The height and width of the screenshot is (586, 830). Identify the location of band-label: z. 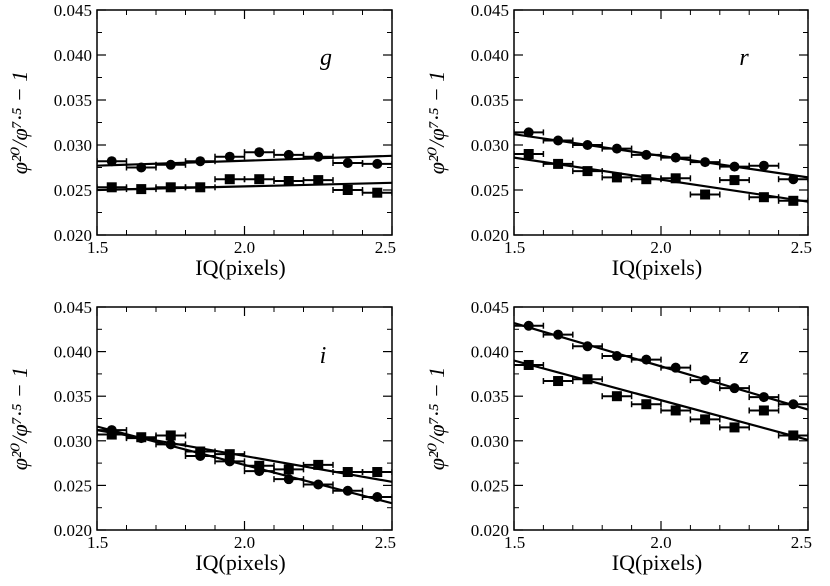
(743, 356).